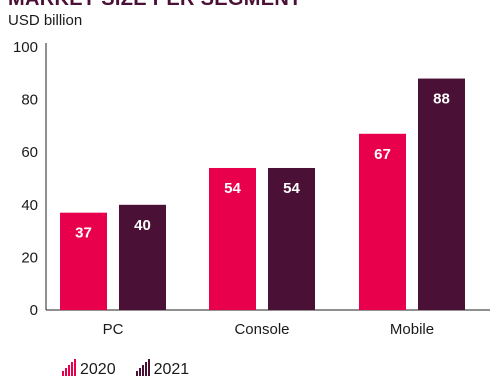  I want to click on y-tick-label: 40, so click(29, 205).